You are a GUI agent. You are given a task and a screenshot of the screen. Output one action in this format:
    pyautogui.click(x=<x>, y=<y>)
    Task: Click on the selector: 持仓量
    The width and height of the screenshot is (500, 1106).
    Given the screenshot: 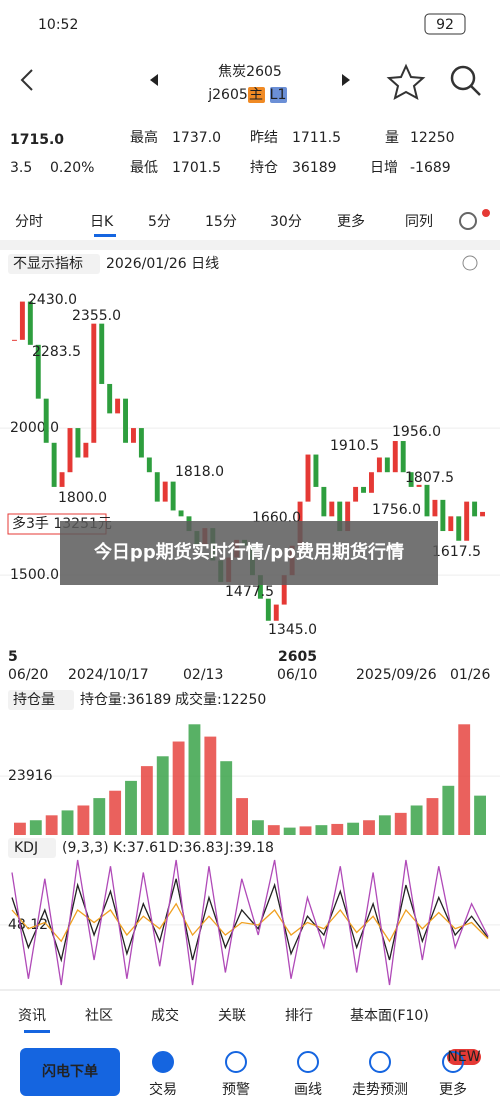 What is the action you would take?
    pyautogui.click(x=34, y=700)
    